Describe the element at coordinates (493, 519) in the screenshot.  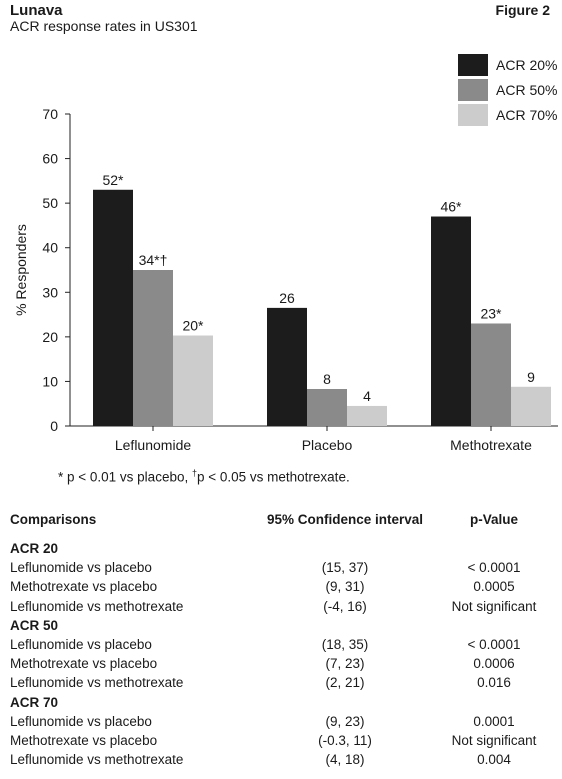
I see `header-p-value: p-Value` at that location.